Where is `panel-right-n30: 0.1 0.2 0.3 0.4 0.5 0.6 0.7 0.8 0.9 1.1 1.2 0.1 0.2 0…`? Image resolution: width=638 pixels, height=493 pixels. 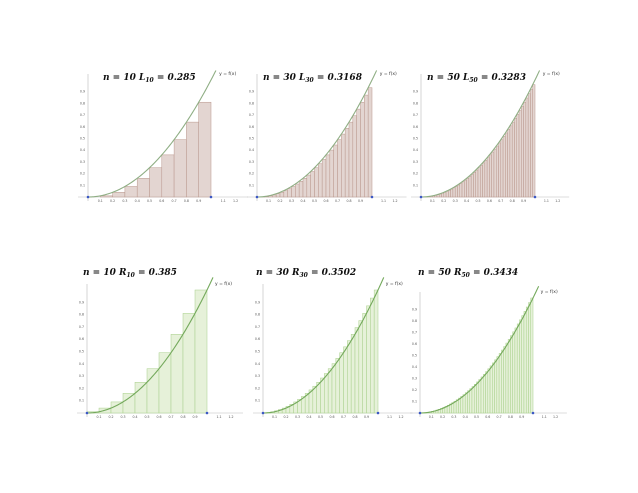 panel-right-n30: 0.1 0.2 0.3 0.4 0.5 0.6 0.7 0.8 0.9 1.1 1.2 0.1 0.2 0… is located at coordinates (333, 343).